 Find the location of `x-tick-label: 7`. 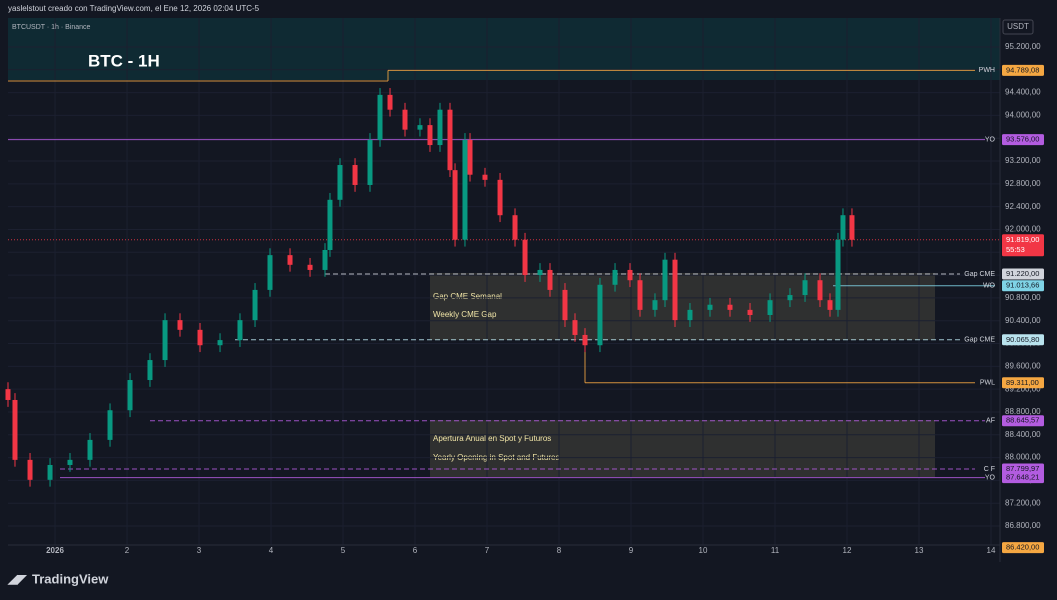

x-tick-label: 7 is located at coordinates (487, 550).